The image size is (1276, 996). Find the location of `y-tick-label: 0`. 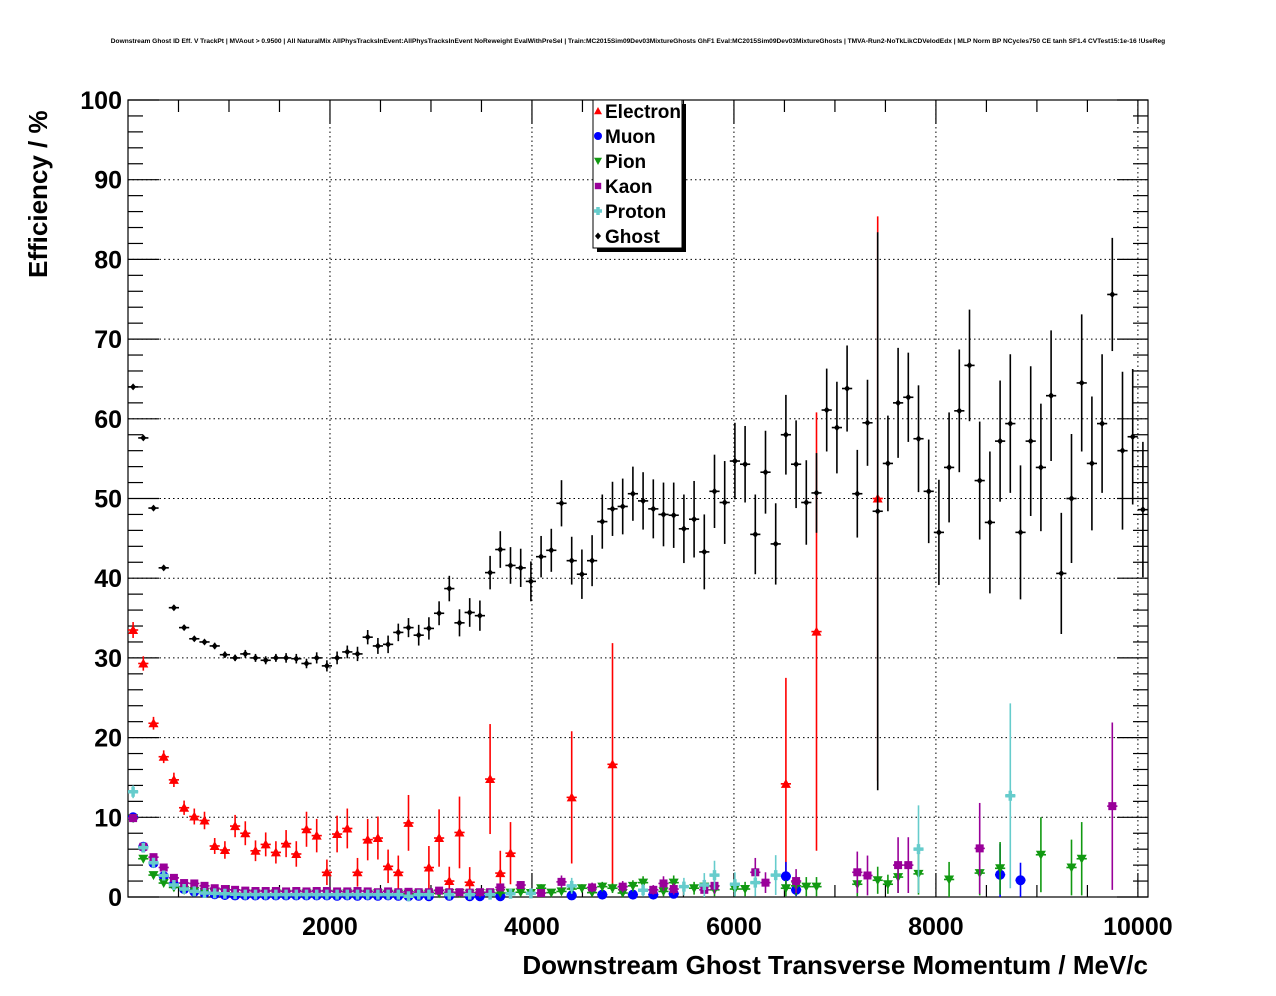

y-tick-label: 0 is located at coordinates (115, 898).